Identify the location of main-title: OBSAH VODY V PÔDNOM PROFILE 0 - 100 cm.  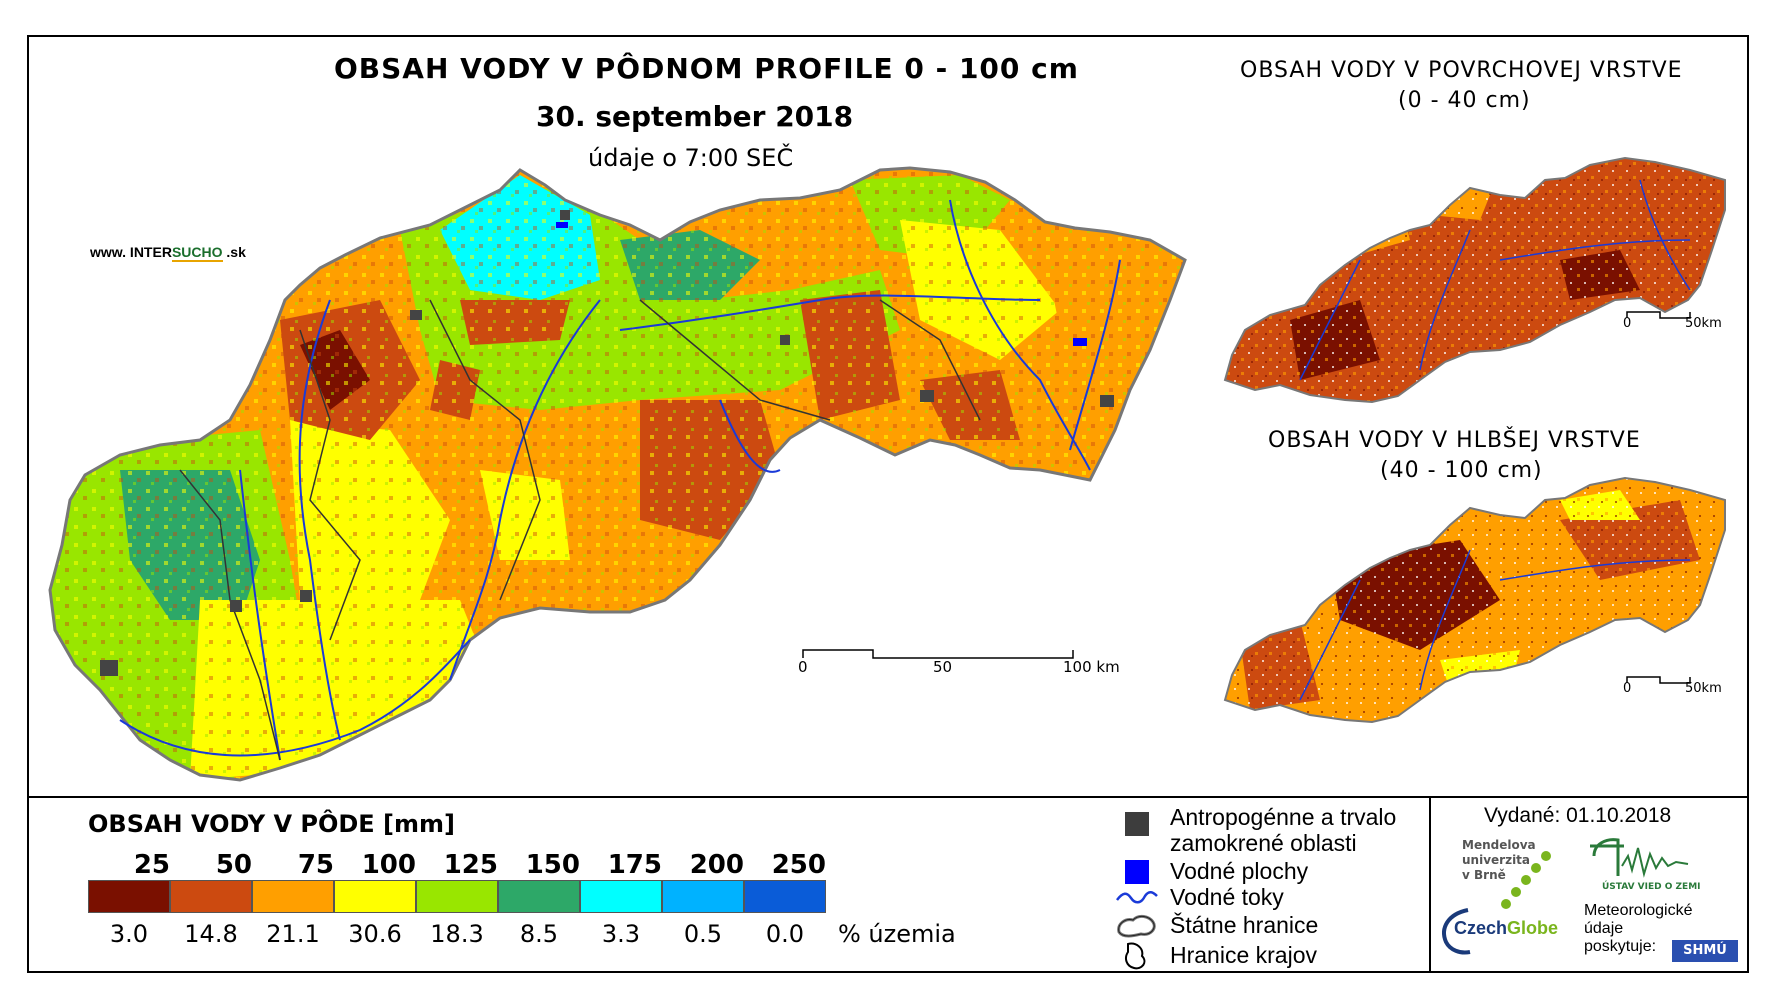
(706, 68).